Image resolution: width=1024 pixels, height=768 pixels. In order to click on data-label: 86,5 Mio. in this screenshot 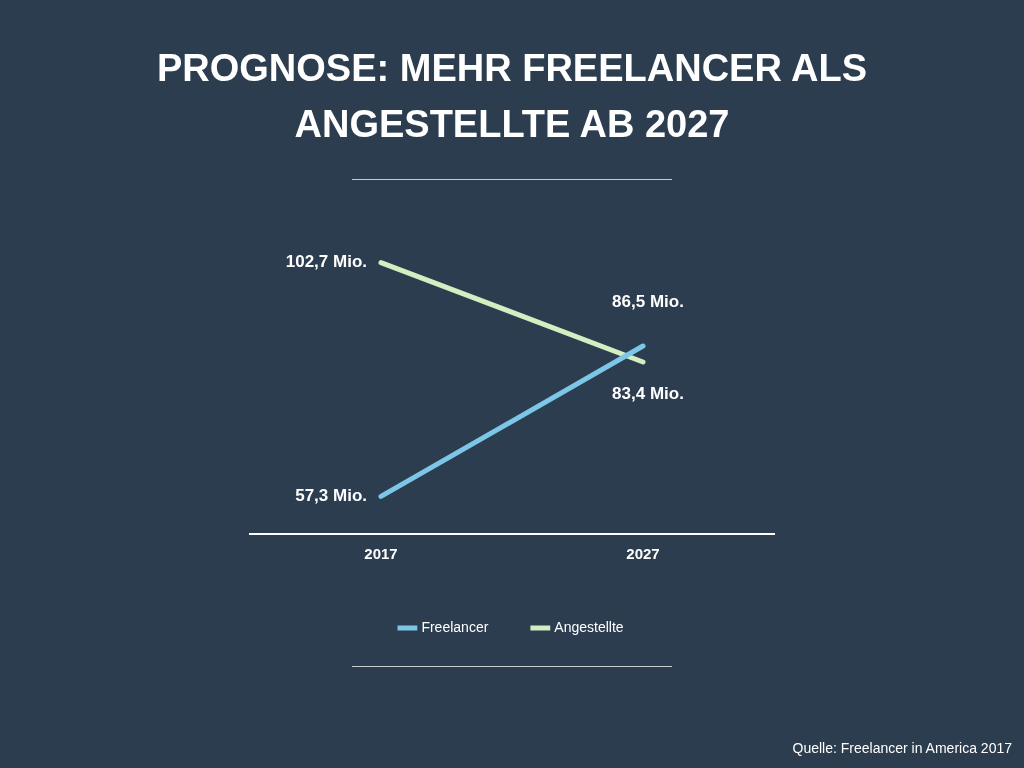, I will do `click(648, 301)`.